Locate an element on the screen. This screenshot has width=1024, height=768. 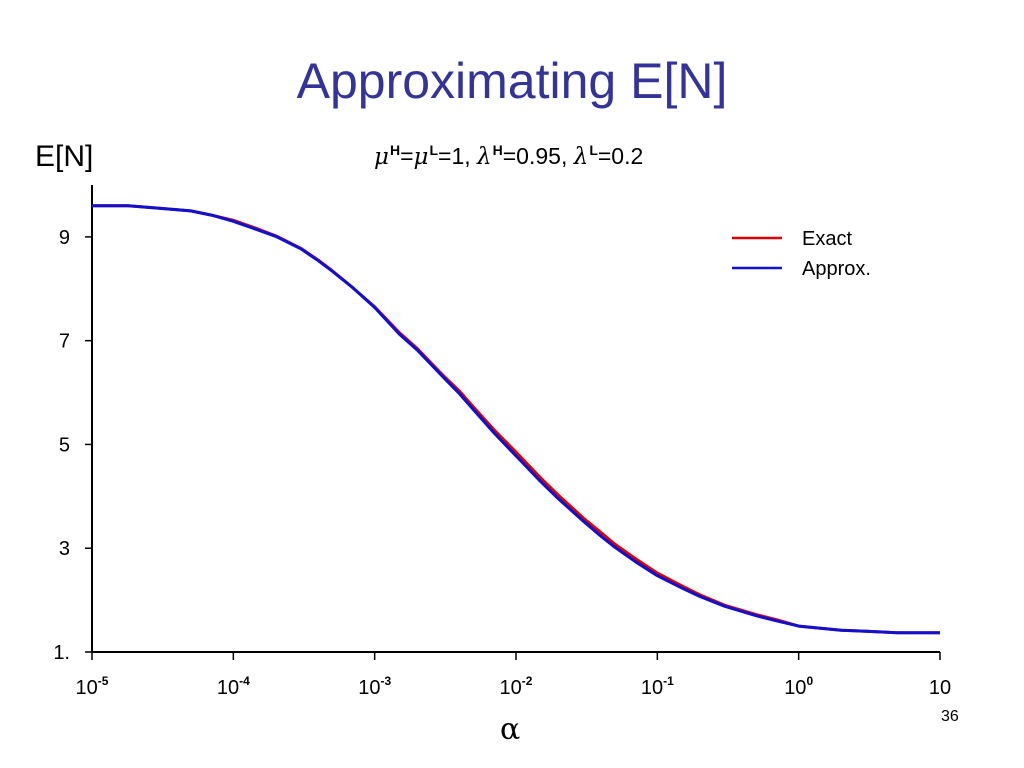
lambda-l-superscript: L is located at coordinates (593, 150).